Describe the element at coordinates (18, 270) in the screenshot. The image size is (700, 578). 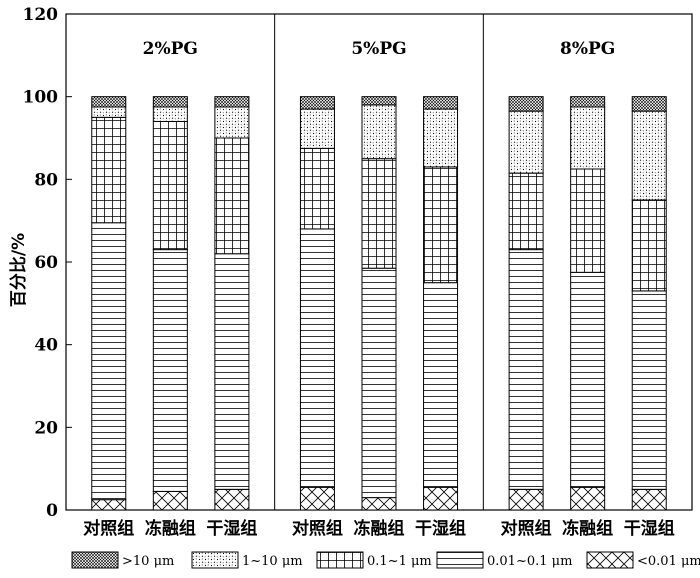
I see `y-axis-label: 百分比/%` at that location.